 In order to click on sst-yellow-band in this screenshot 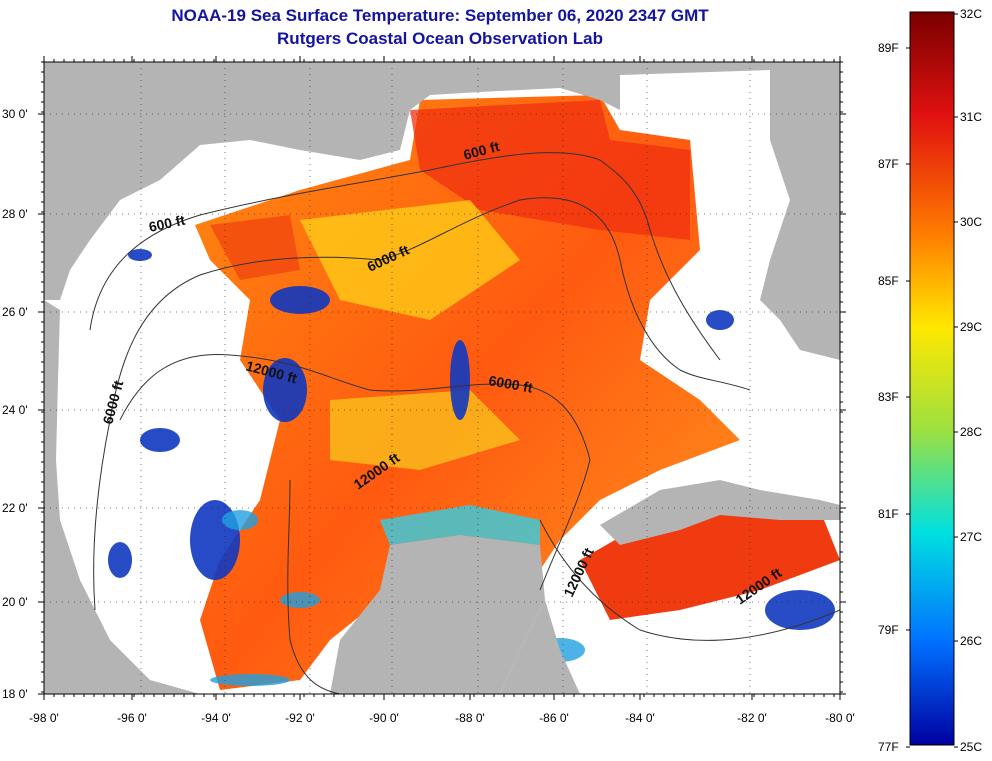, I will do `click(410, 260)`.